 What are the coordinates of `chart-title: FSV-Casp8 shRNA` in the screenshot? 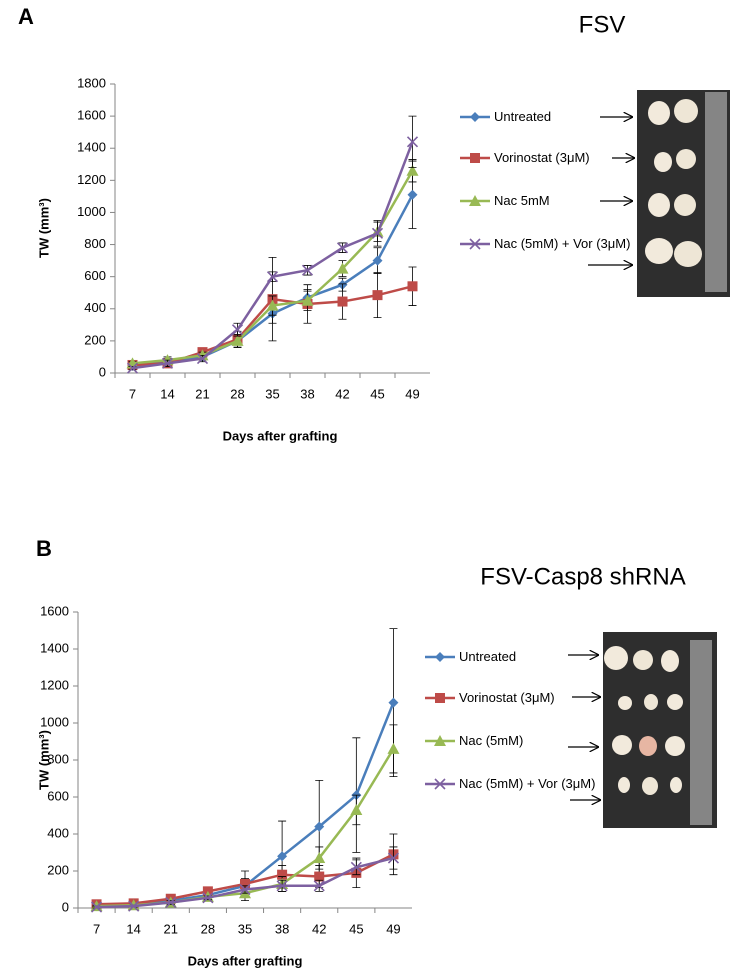 It's located at (582, 576).